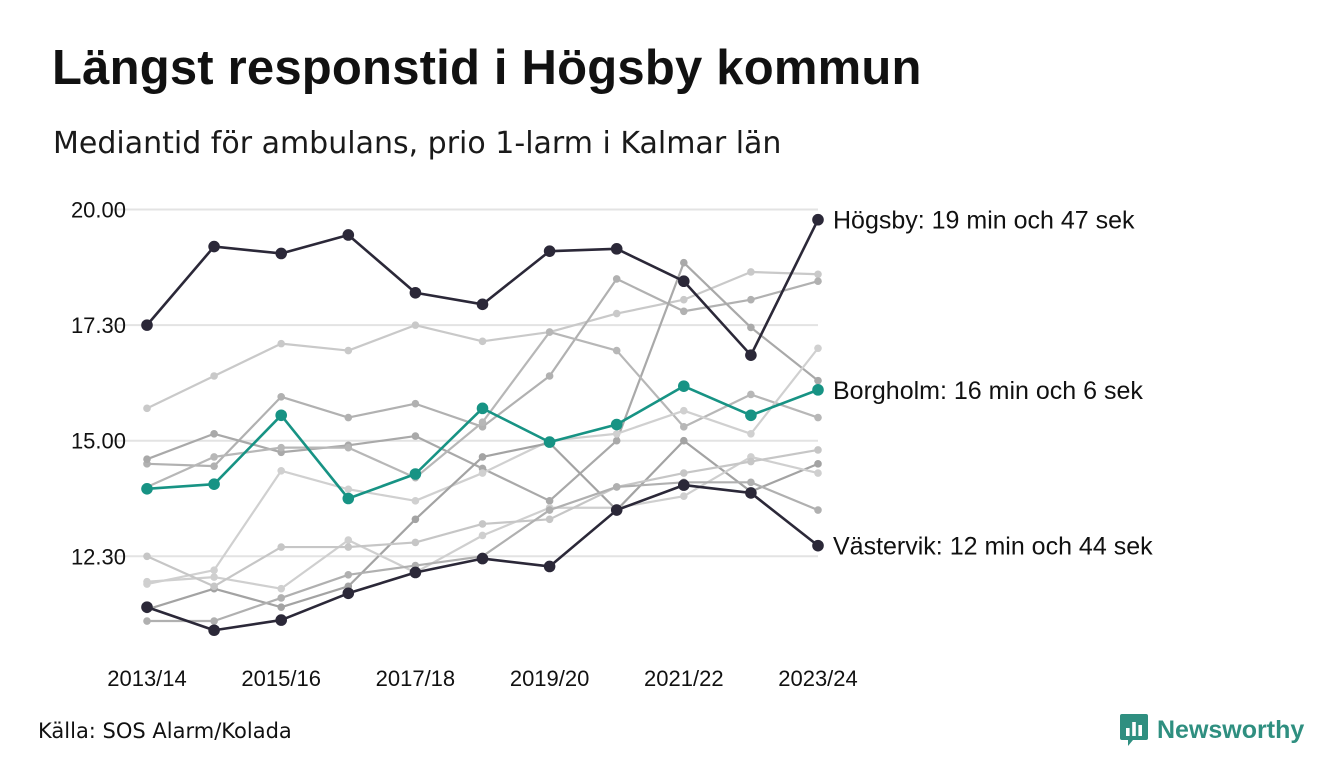  What do you see at coordinates (487, 68) in the screenshot?
I see `chart-title: Längst responstid i Högsby kommun` at bounding box center [487, 68].